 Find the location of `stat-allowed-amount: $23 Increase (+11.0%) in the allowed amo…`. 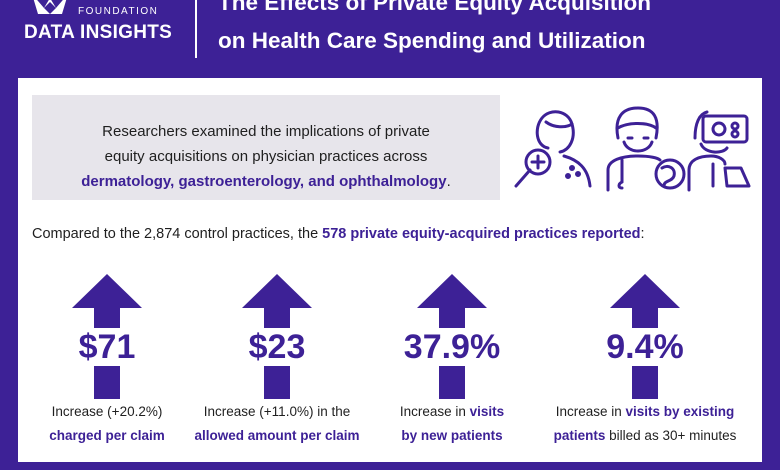

stat-allowed-amount: $23 Increase (+11.0%) in the allowed amo… is located at coordinates (277, 364).